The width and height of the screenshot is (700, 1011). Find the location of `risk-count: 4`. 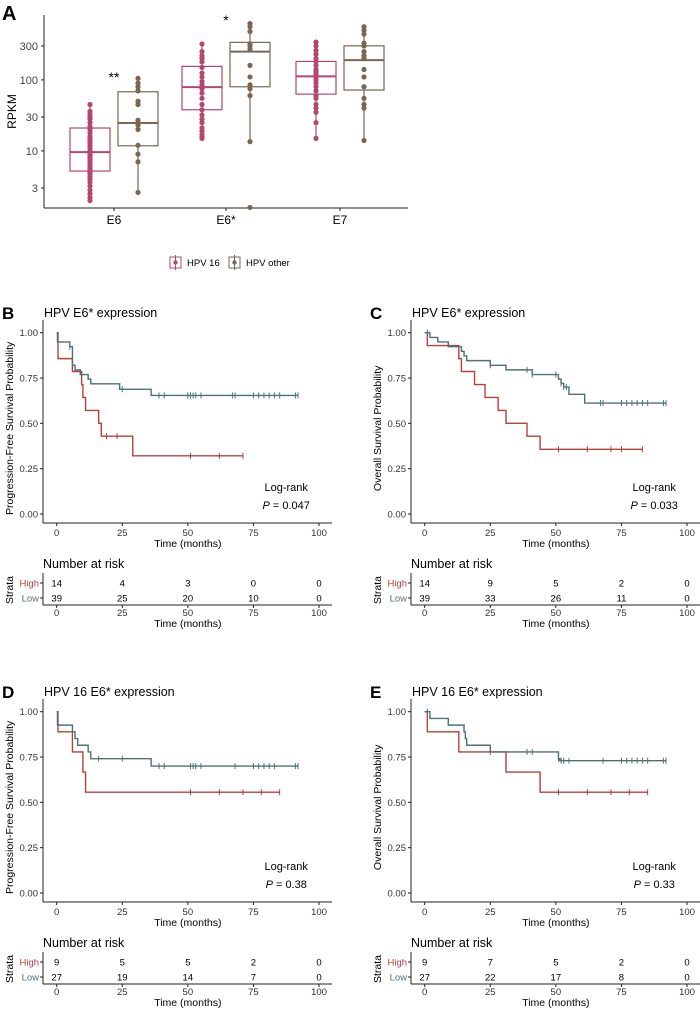

risk-count: 4 is located at coordinates (122, 584).